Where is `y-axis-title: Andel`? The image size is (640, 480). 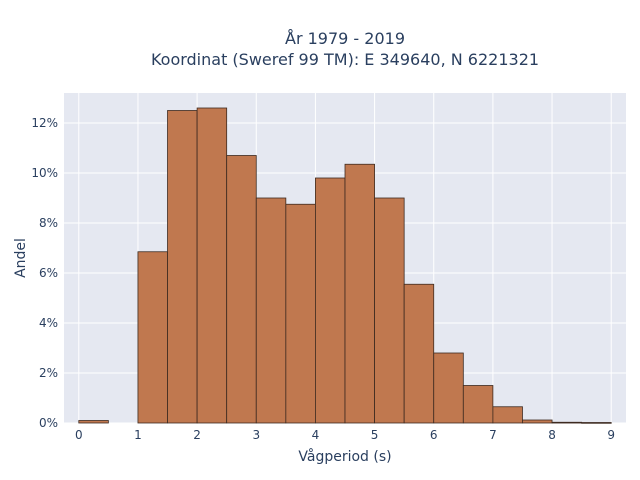 y-axis-title: Andel is located at coordinates (21, 258).